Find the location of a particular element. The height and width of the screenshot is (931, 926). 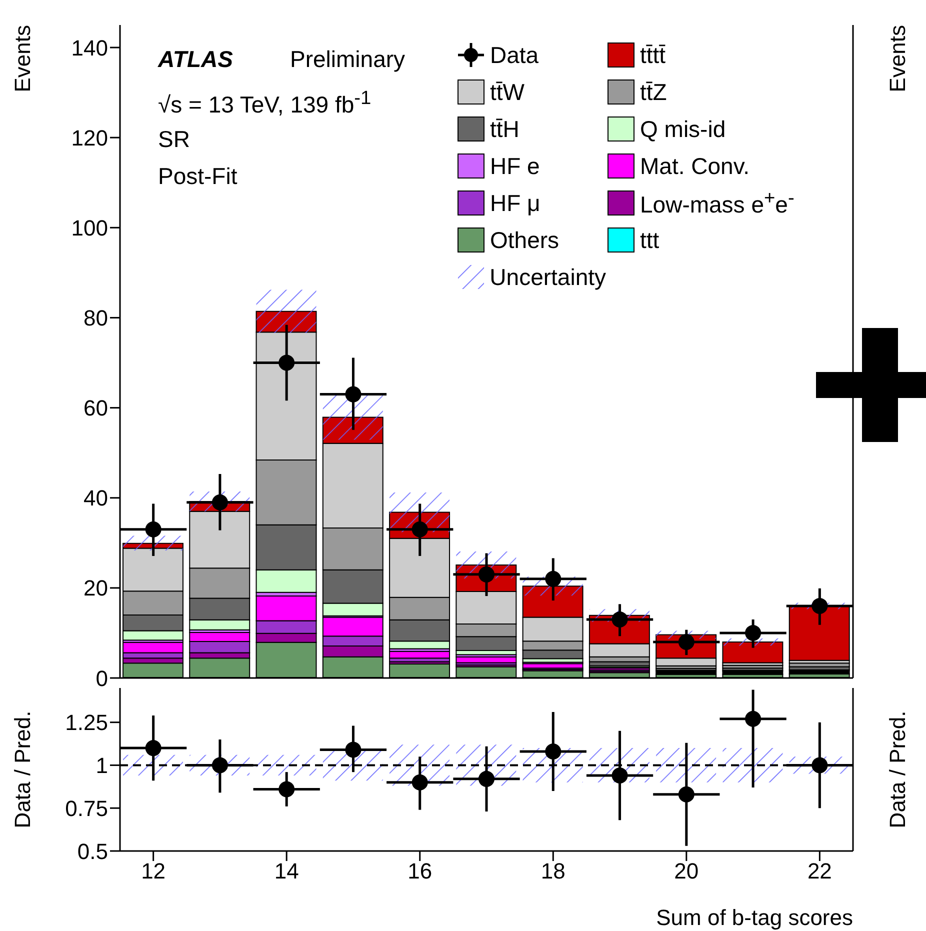

legend-label: ttt is located at coordinates (650, 240).